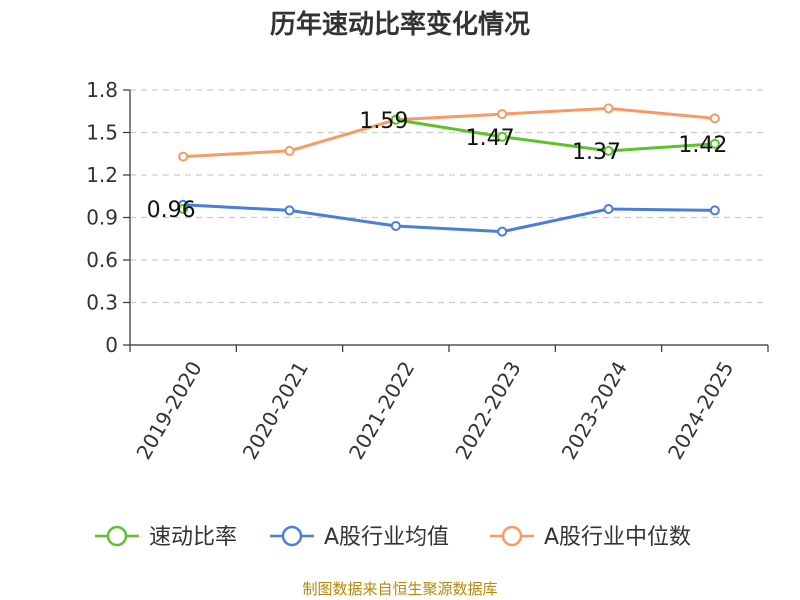  Describe the element at coordinates (275, 410) in the screenshot. I see `x-tick-label-1: 2020-2021` at that location.